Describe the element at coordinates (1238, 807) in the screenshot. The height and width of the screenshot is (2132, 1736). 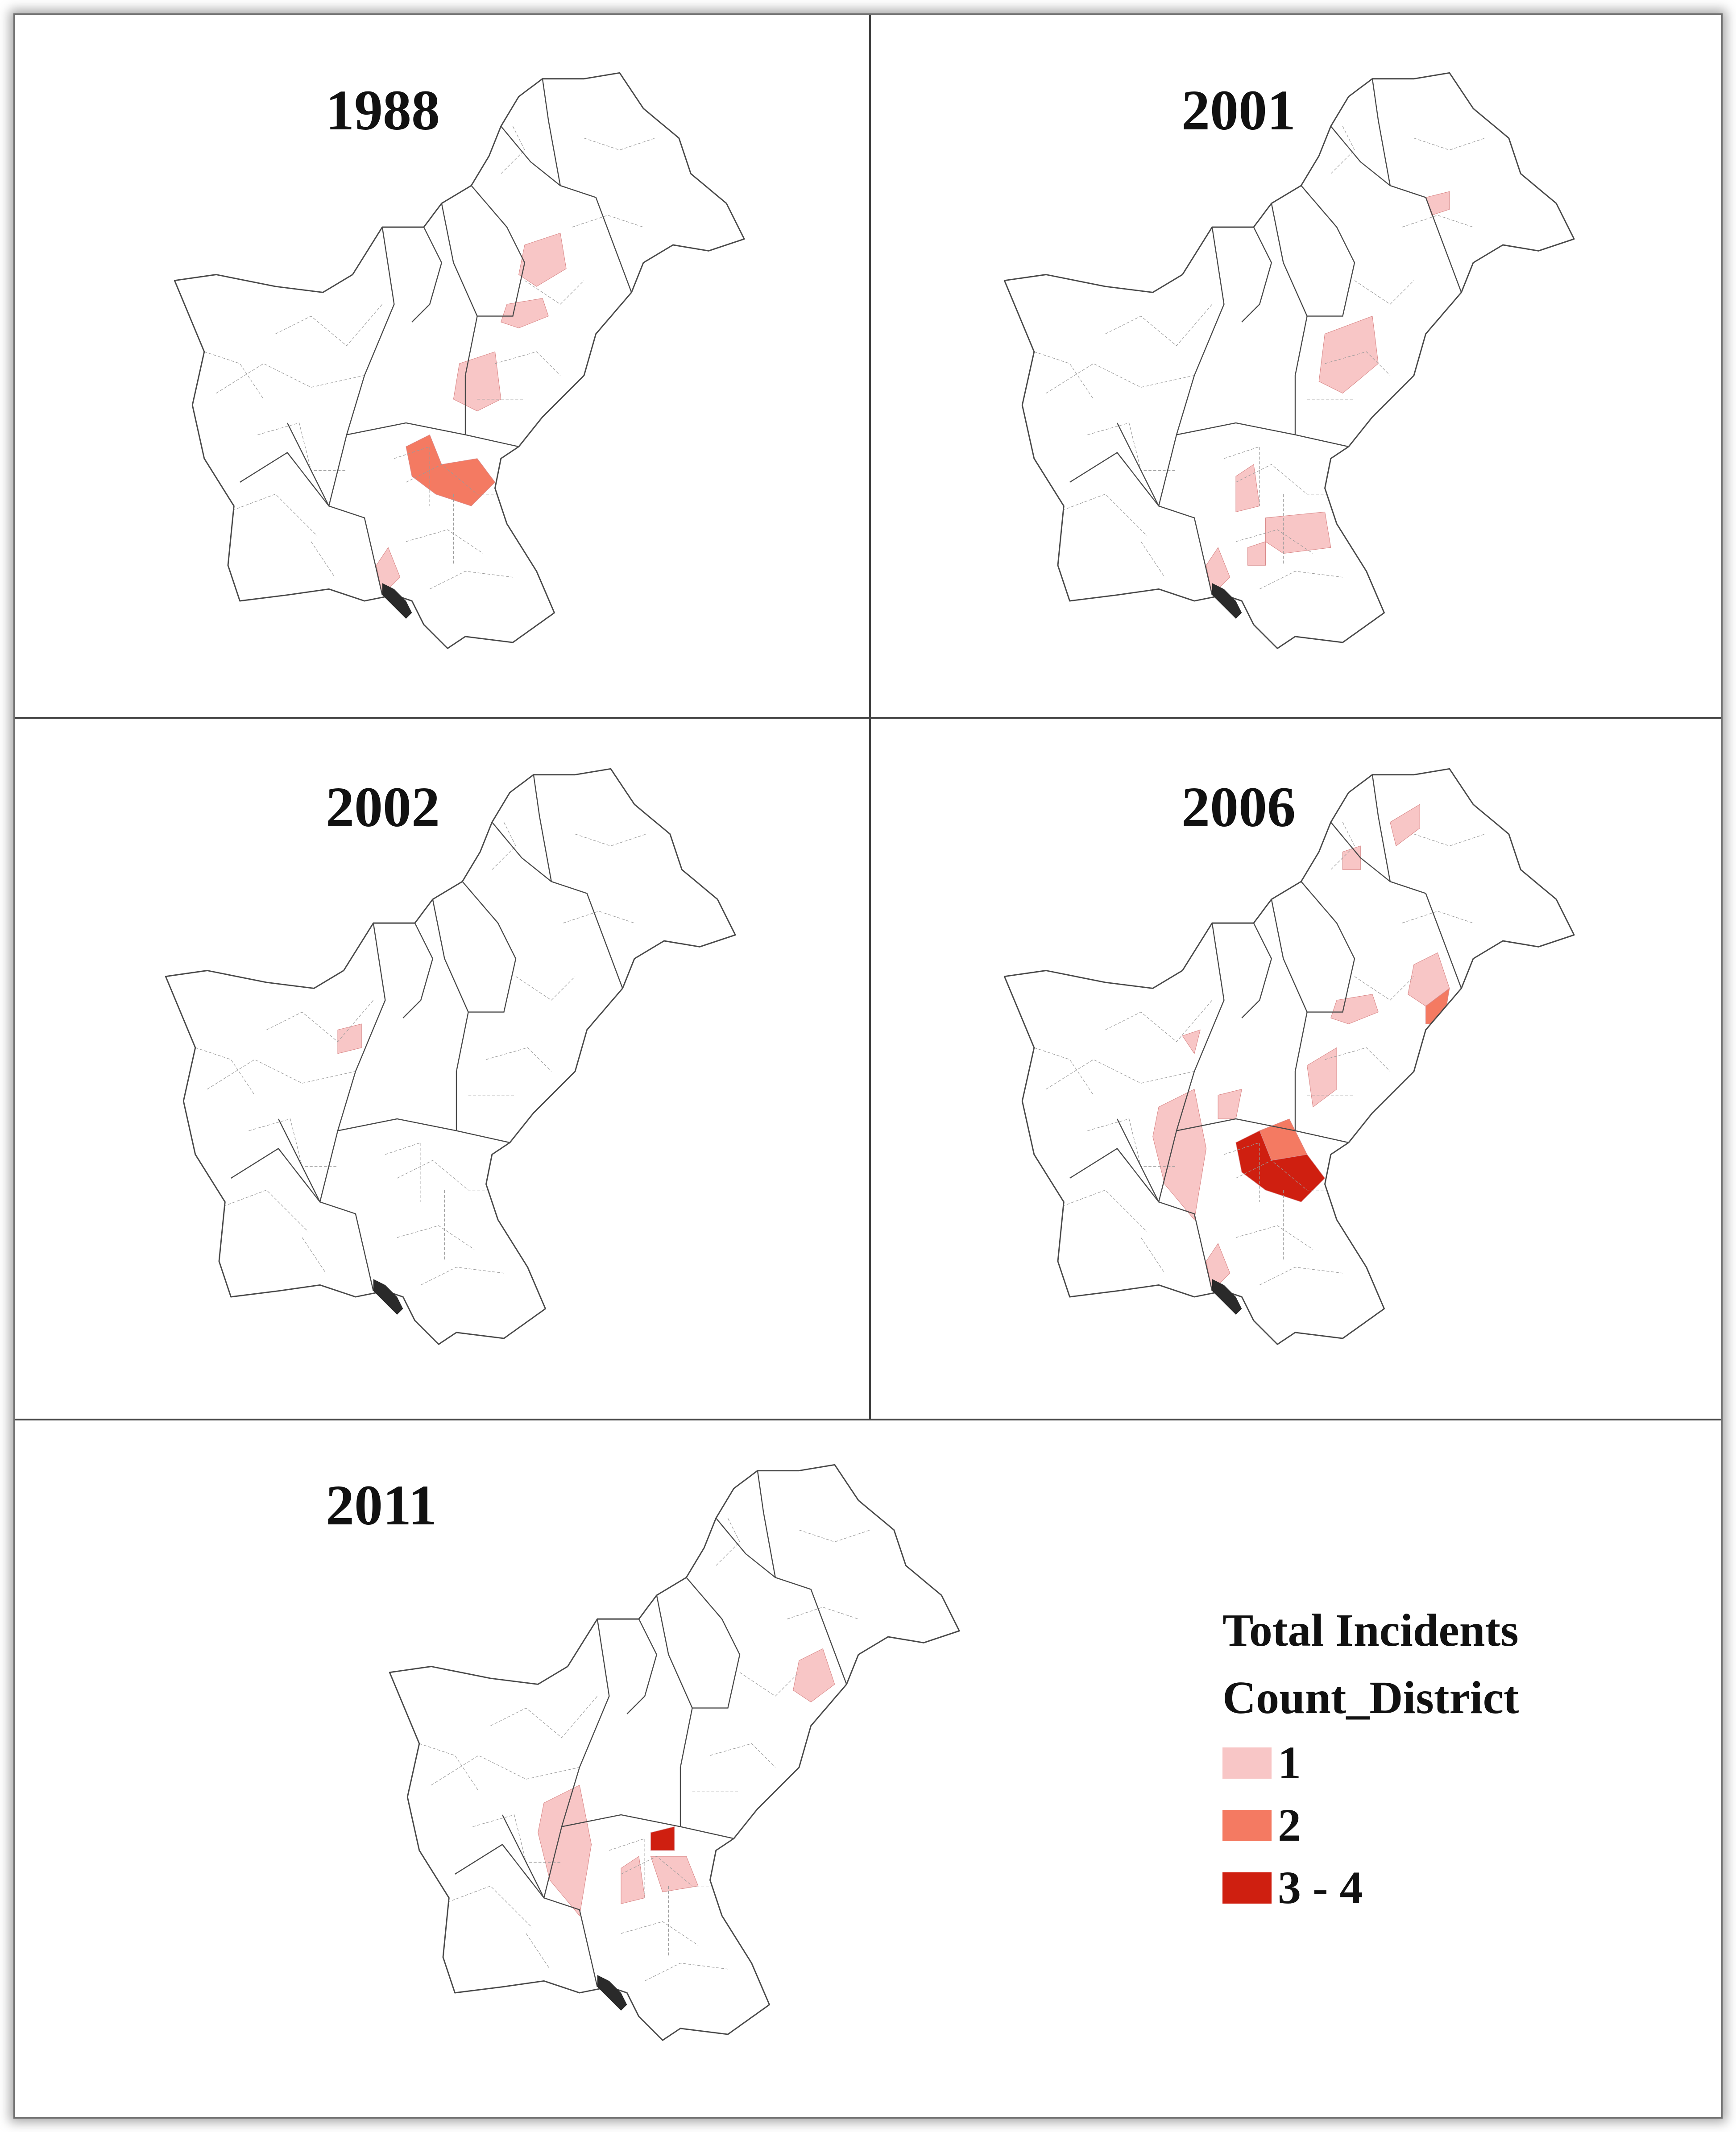
I see `panel-title-2006: 2006` at that location.